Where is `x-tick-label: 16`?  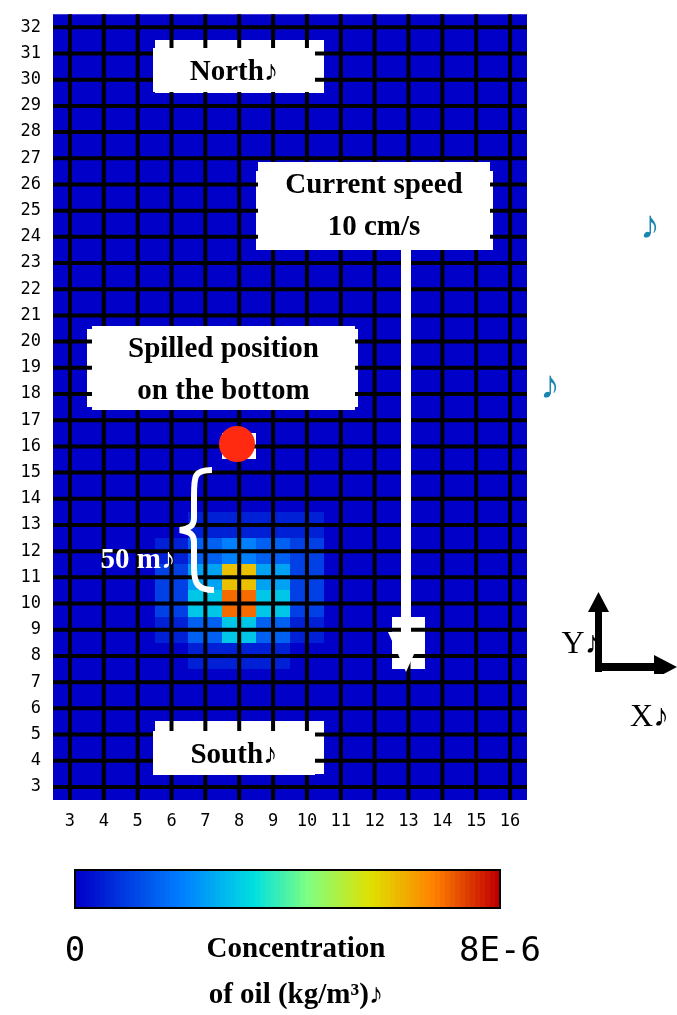 x-tick-label: 16 is located at coordinates (510, 819).